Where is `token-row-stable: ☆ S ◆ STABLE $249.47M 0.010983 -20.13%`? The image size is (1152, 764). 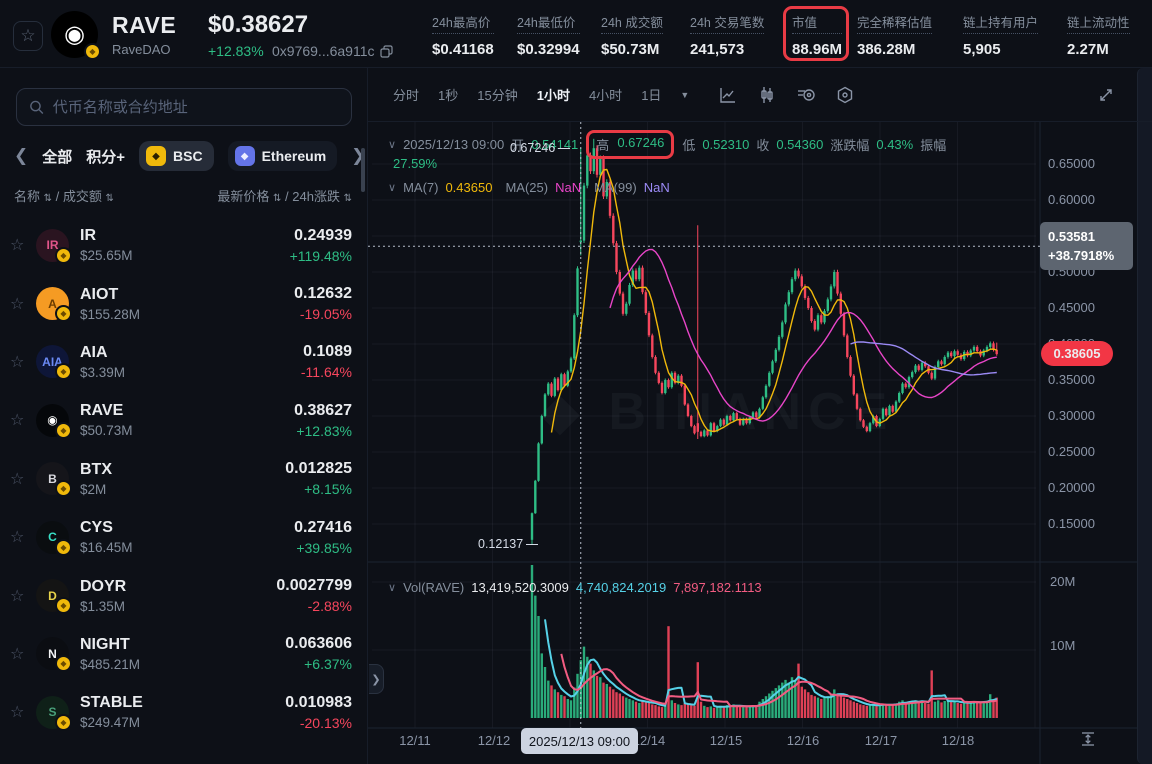
token-row-stable: ☆ S ◆ STABLE $249.47M 0.010983 -20.13% is located at coordinates (184, 712).